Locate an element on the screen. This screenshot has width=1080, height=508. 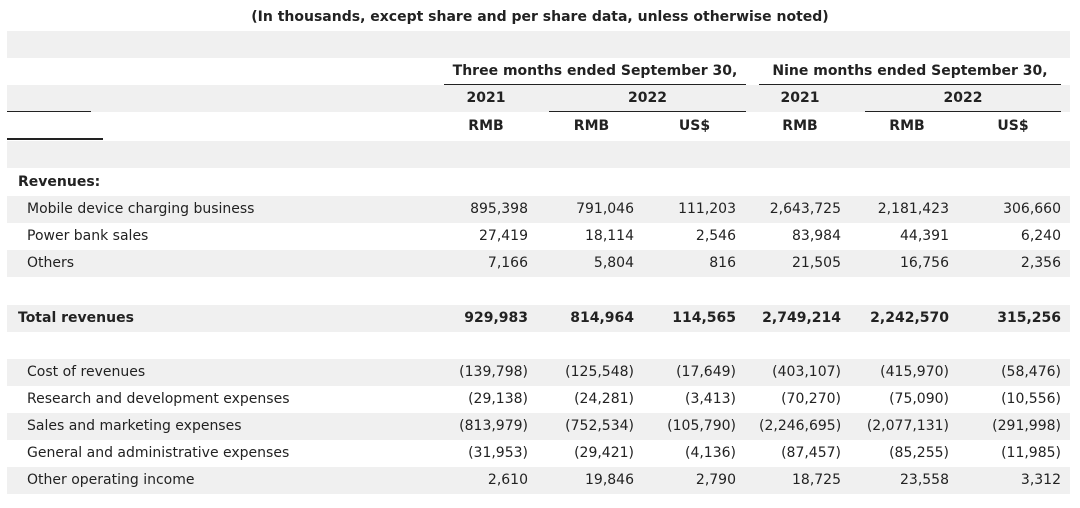
row-label: Research and development expenses is located at coordinates (158, 399).